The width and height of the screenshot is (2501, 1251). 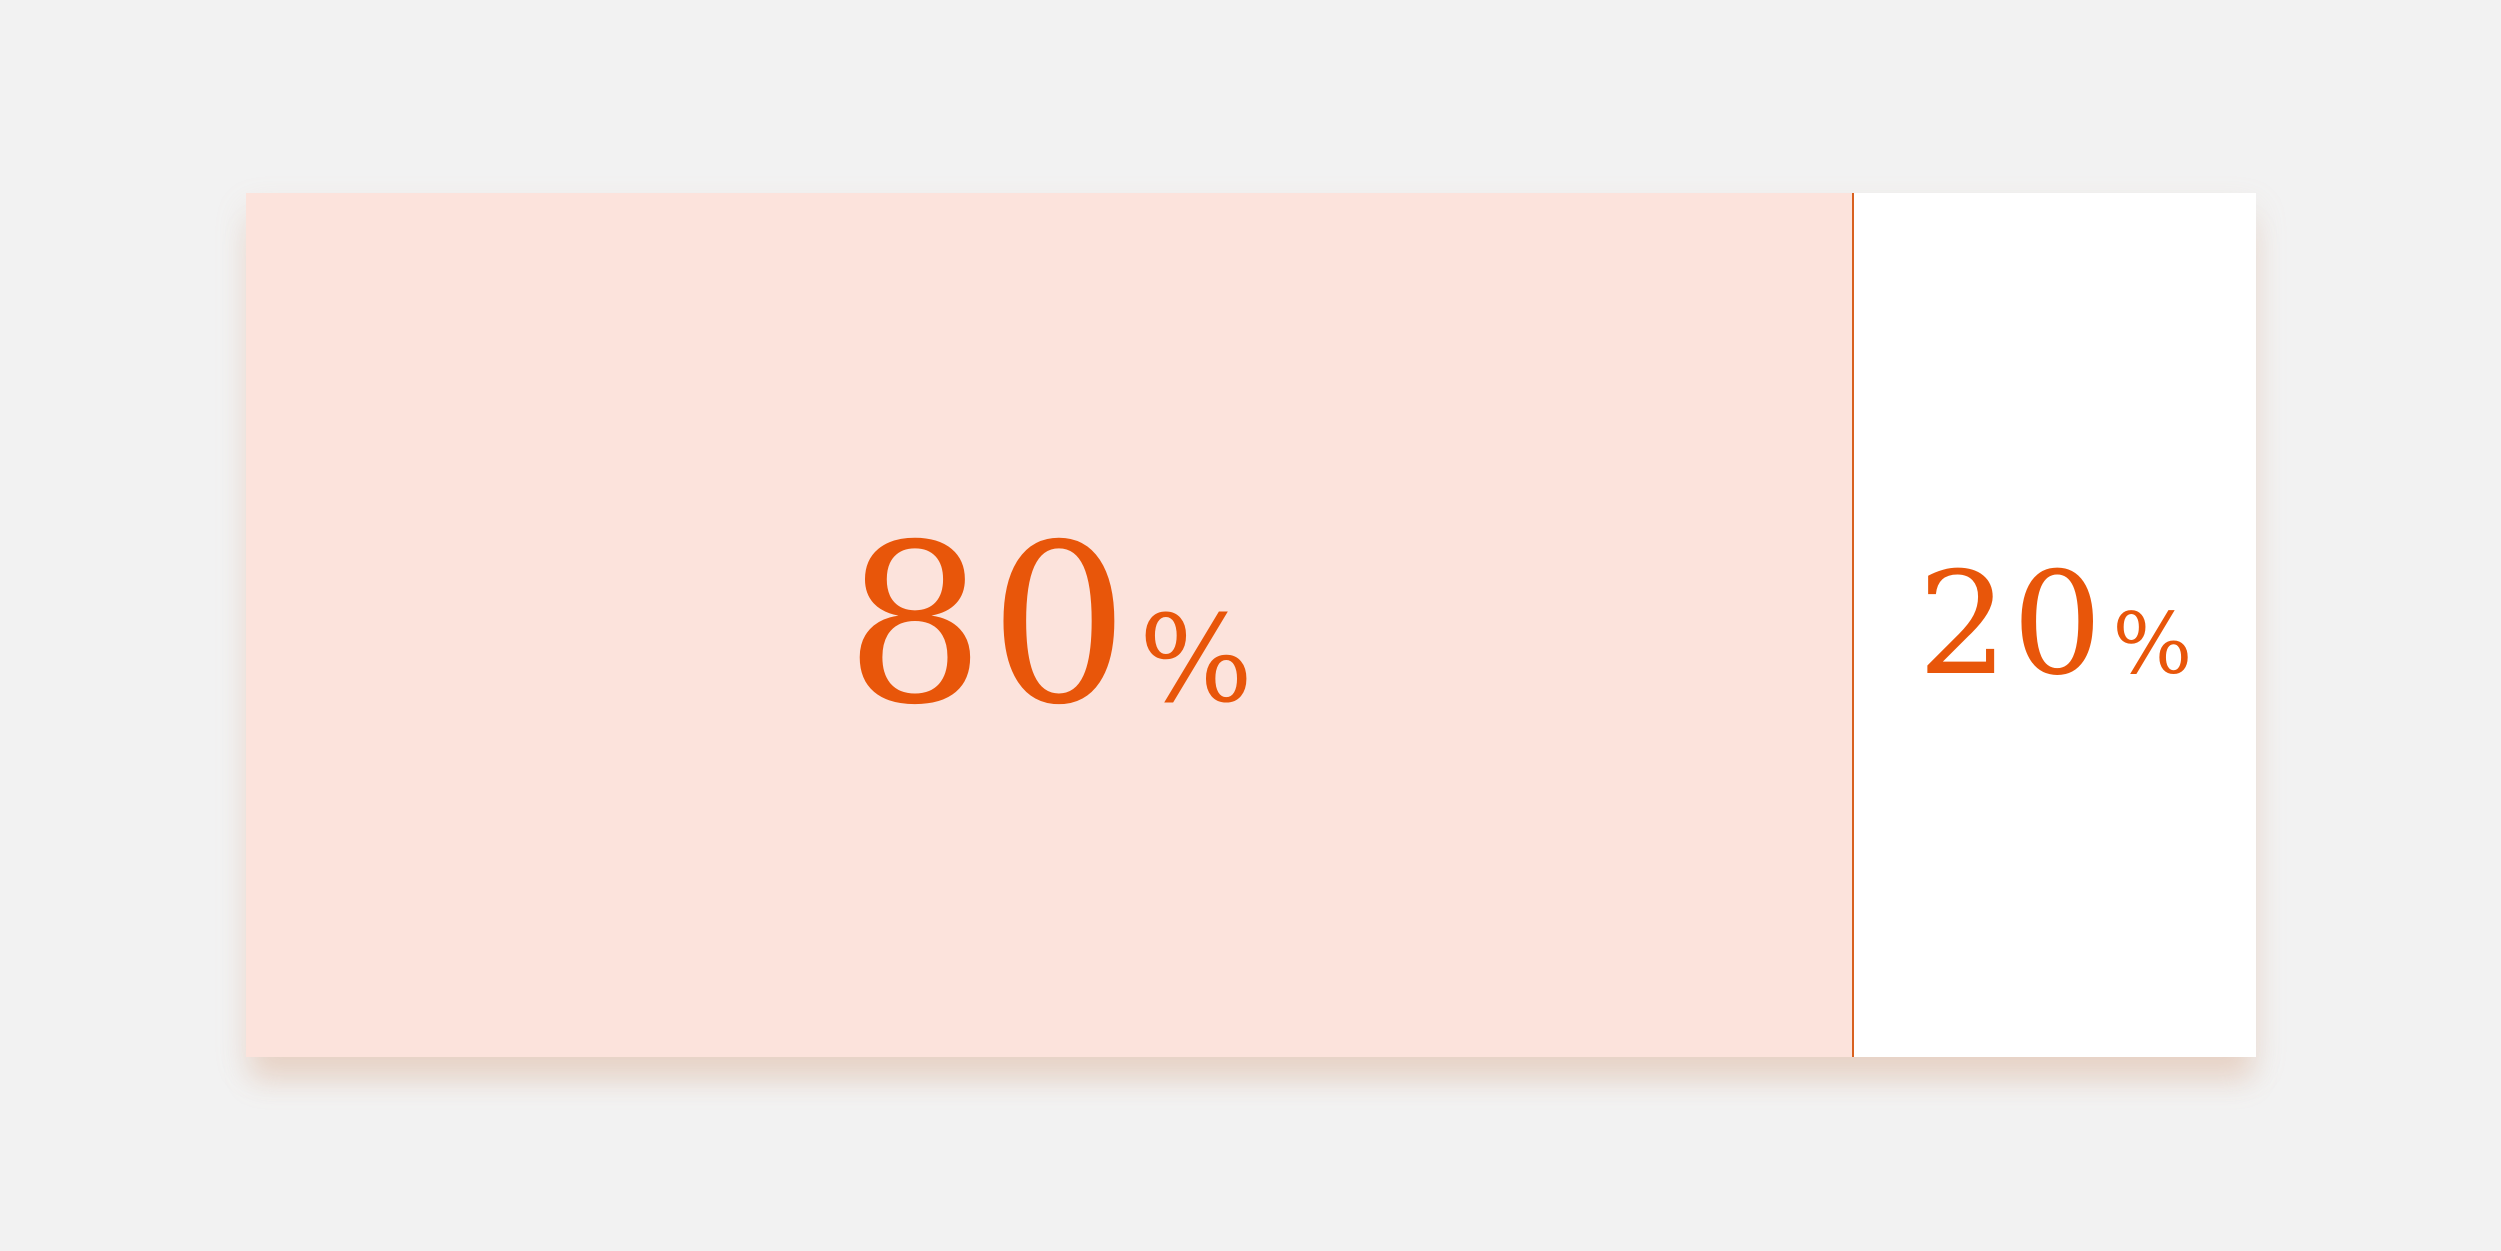 I want to click on segment-minor-percent-sign: %, so click(x=2152, y=644).